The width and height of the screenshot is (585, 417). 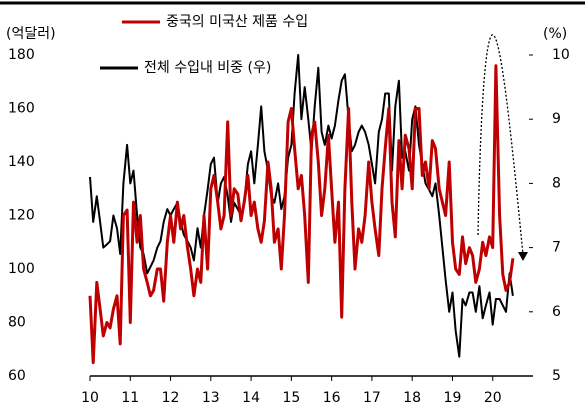 I want to click on legend-label: 전체 수입내 비중 (우), so click(x=207, y=68).